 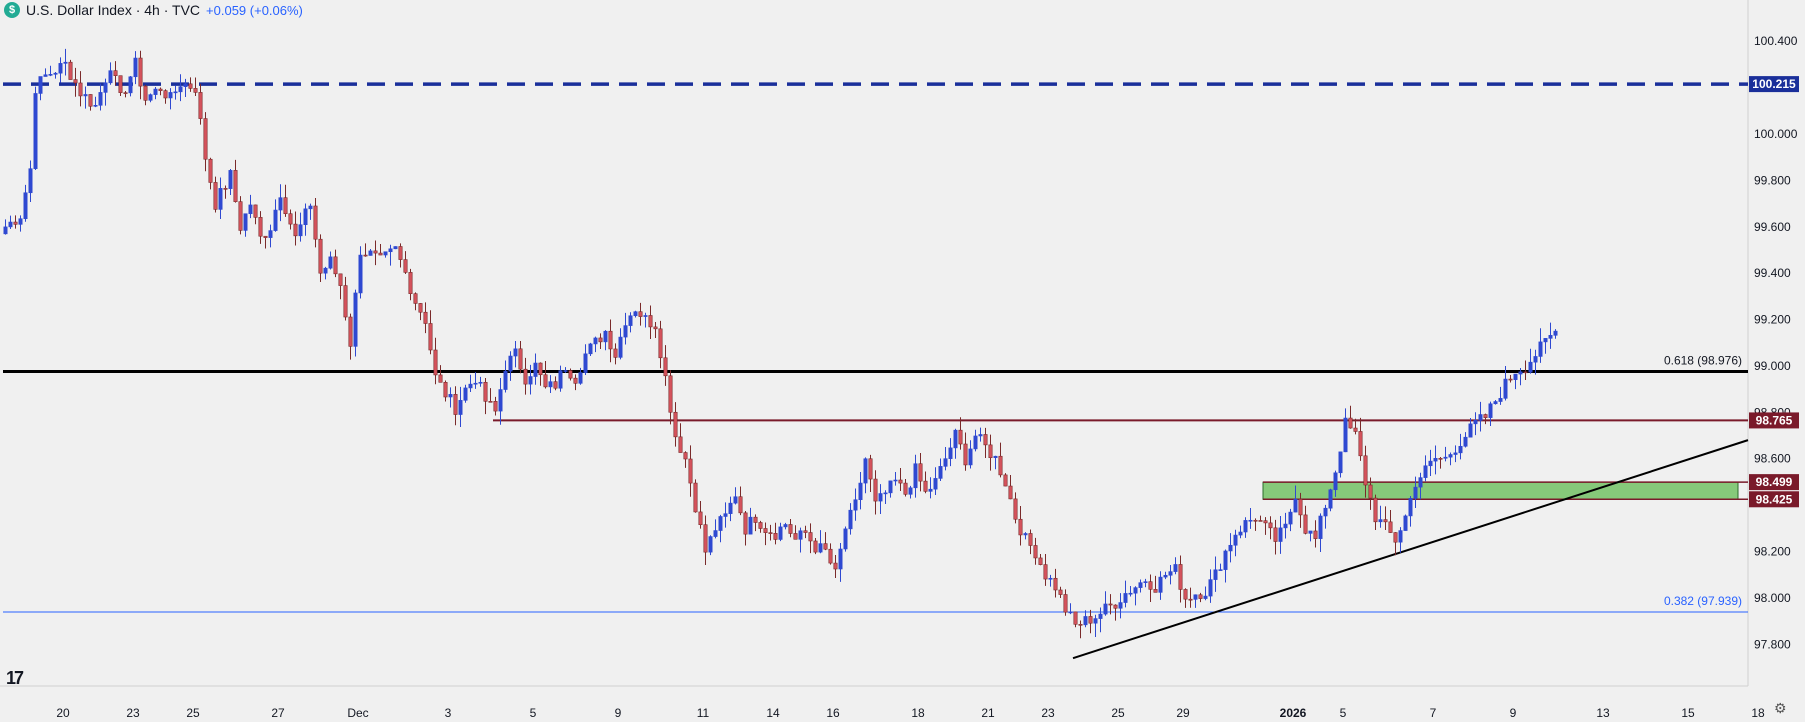 I want to click on resistance-dashed-tag-bg, so click(x=1774, y=84).